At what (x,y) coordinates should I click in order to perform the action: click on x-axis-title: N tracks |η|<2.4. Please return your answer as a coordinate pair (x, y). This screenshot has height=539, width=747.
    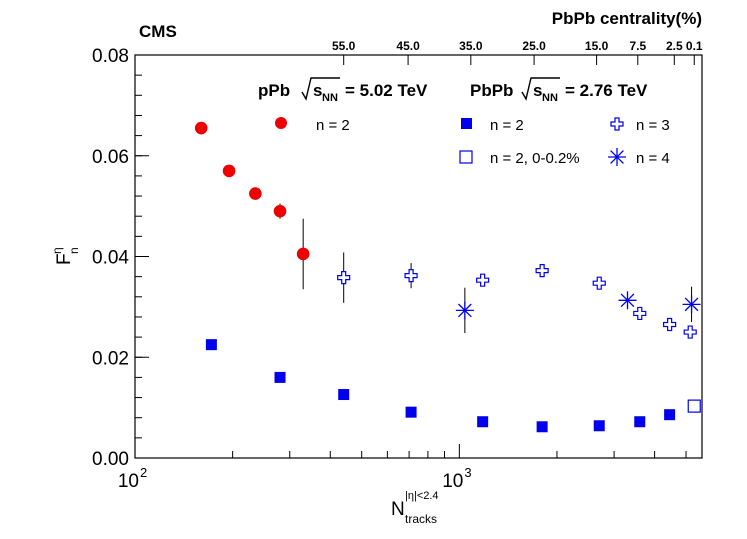
    Looking at the image, I should click on (415, 508).